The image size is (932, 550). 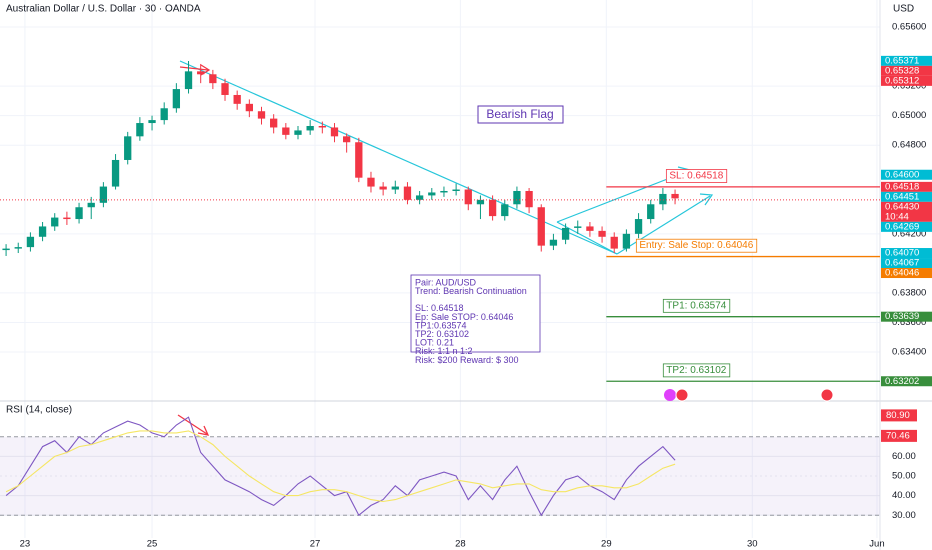 I want to click on note-line: TP2: 0.63102, so click(x=442, y=334).